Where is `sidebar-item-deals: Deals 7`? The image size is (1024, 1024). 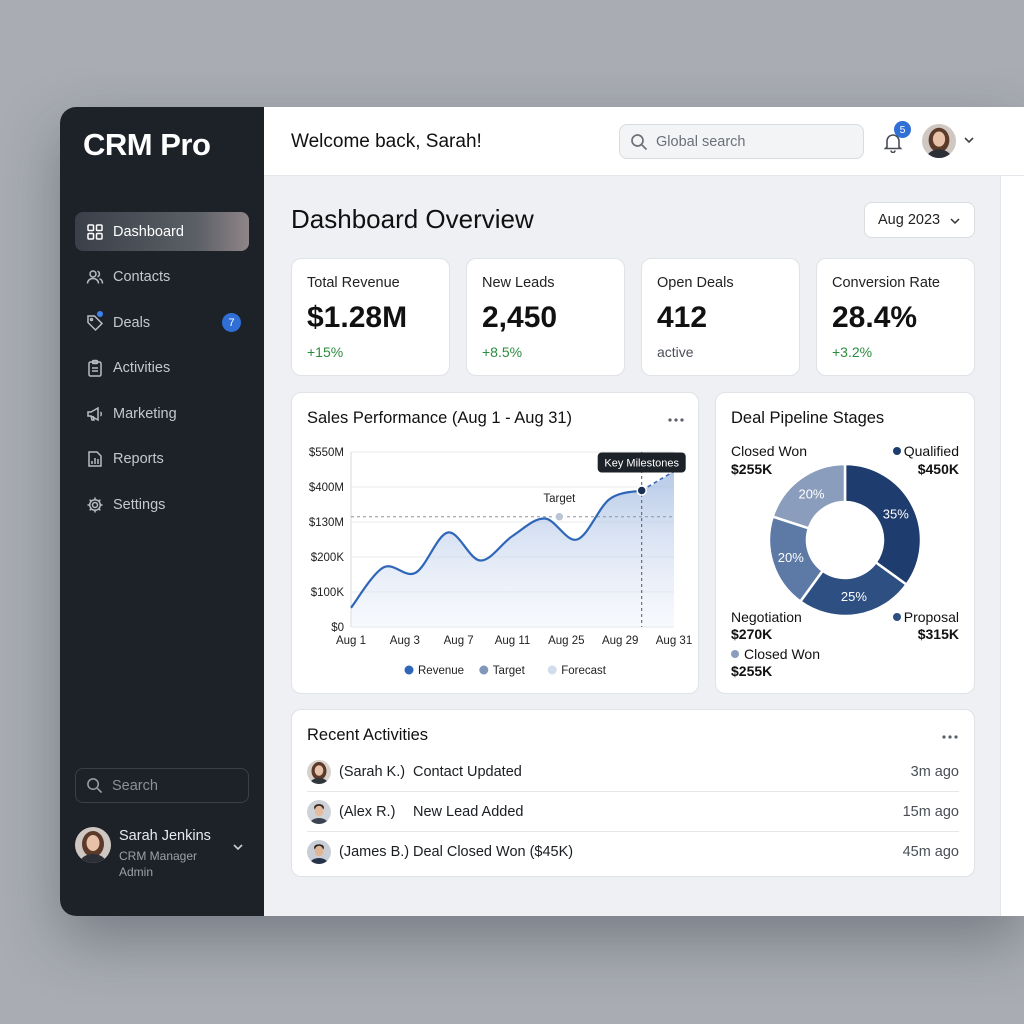
sidebar-item-deals: Deals 7 is located at coordinates (162, 322).